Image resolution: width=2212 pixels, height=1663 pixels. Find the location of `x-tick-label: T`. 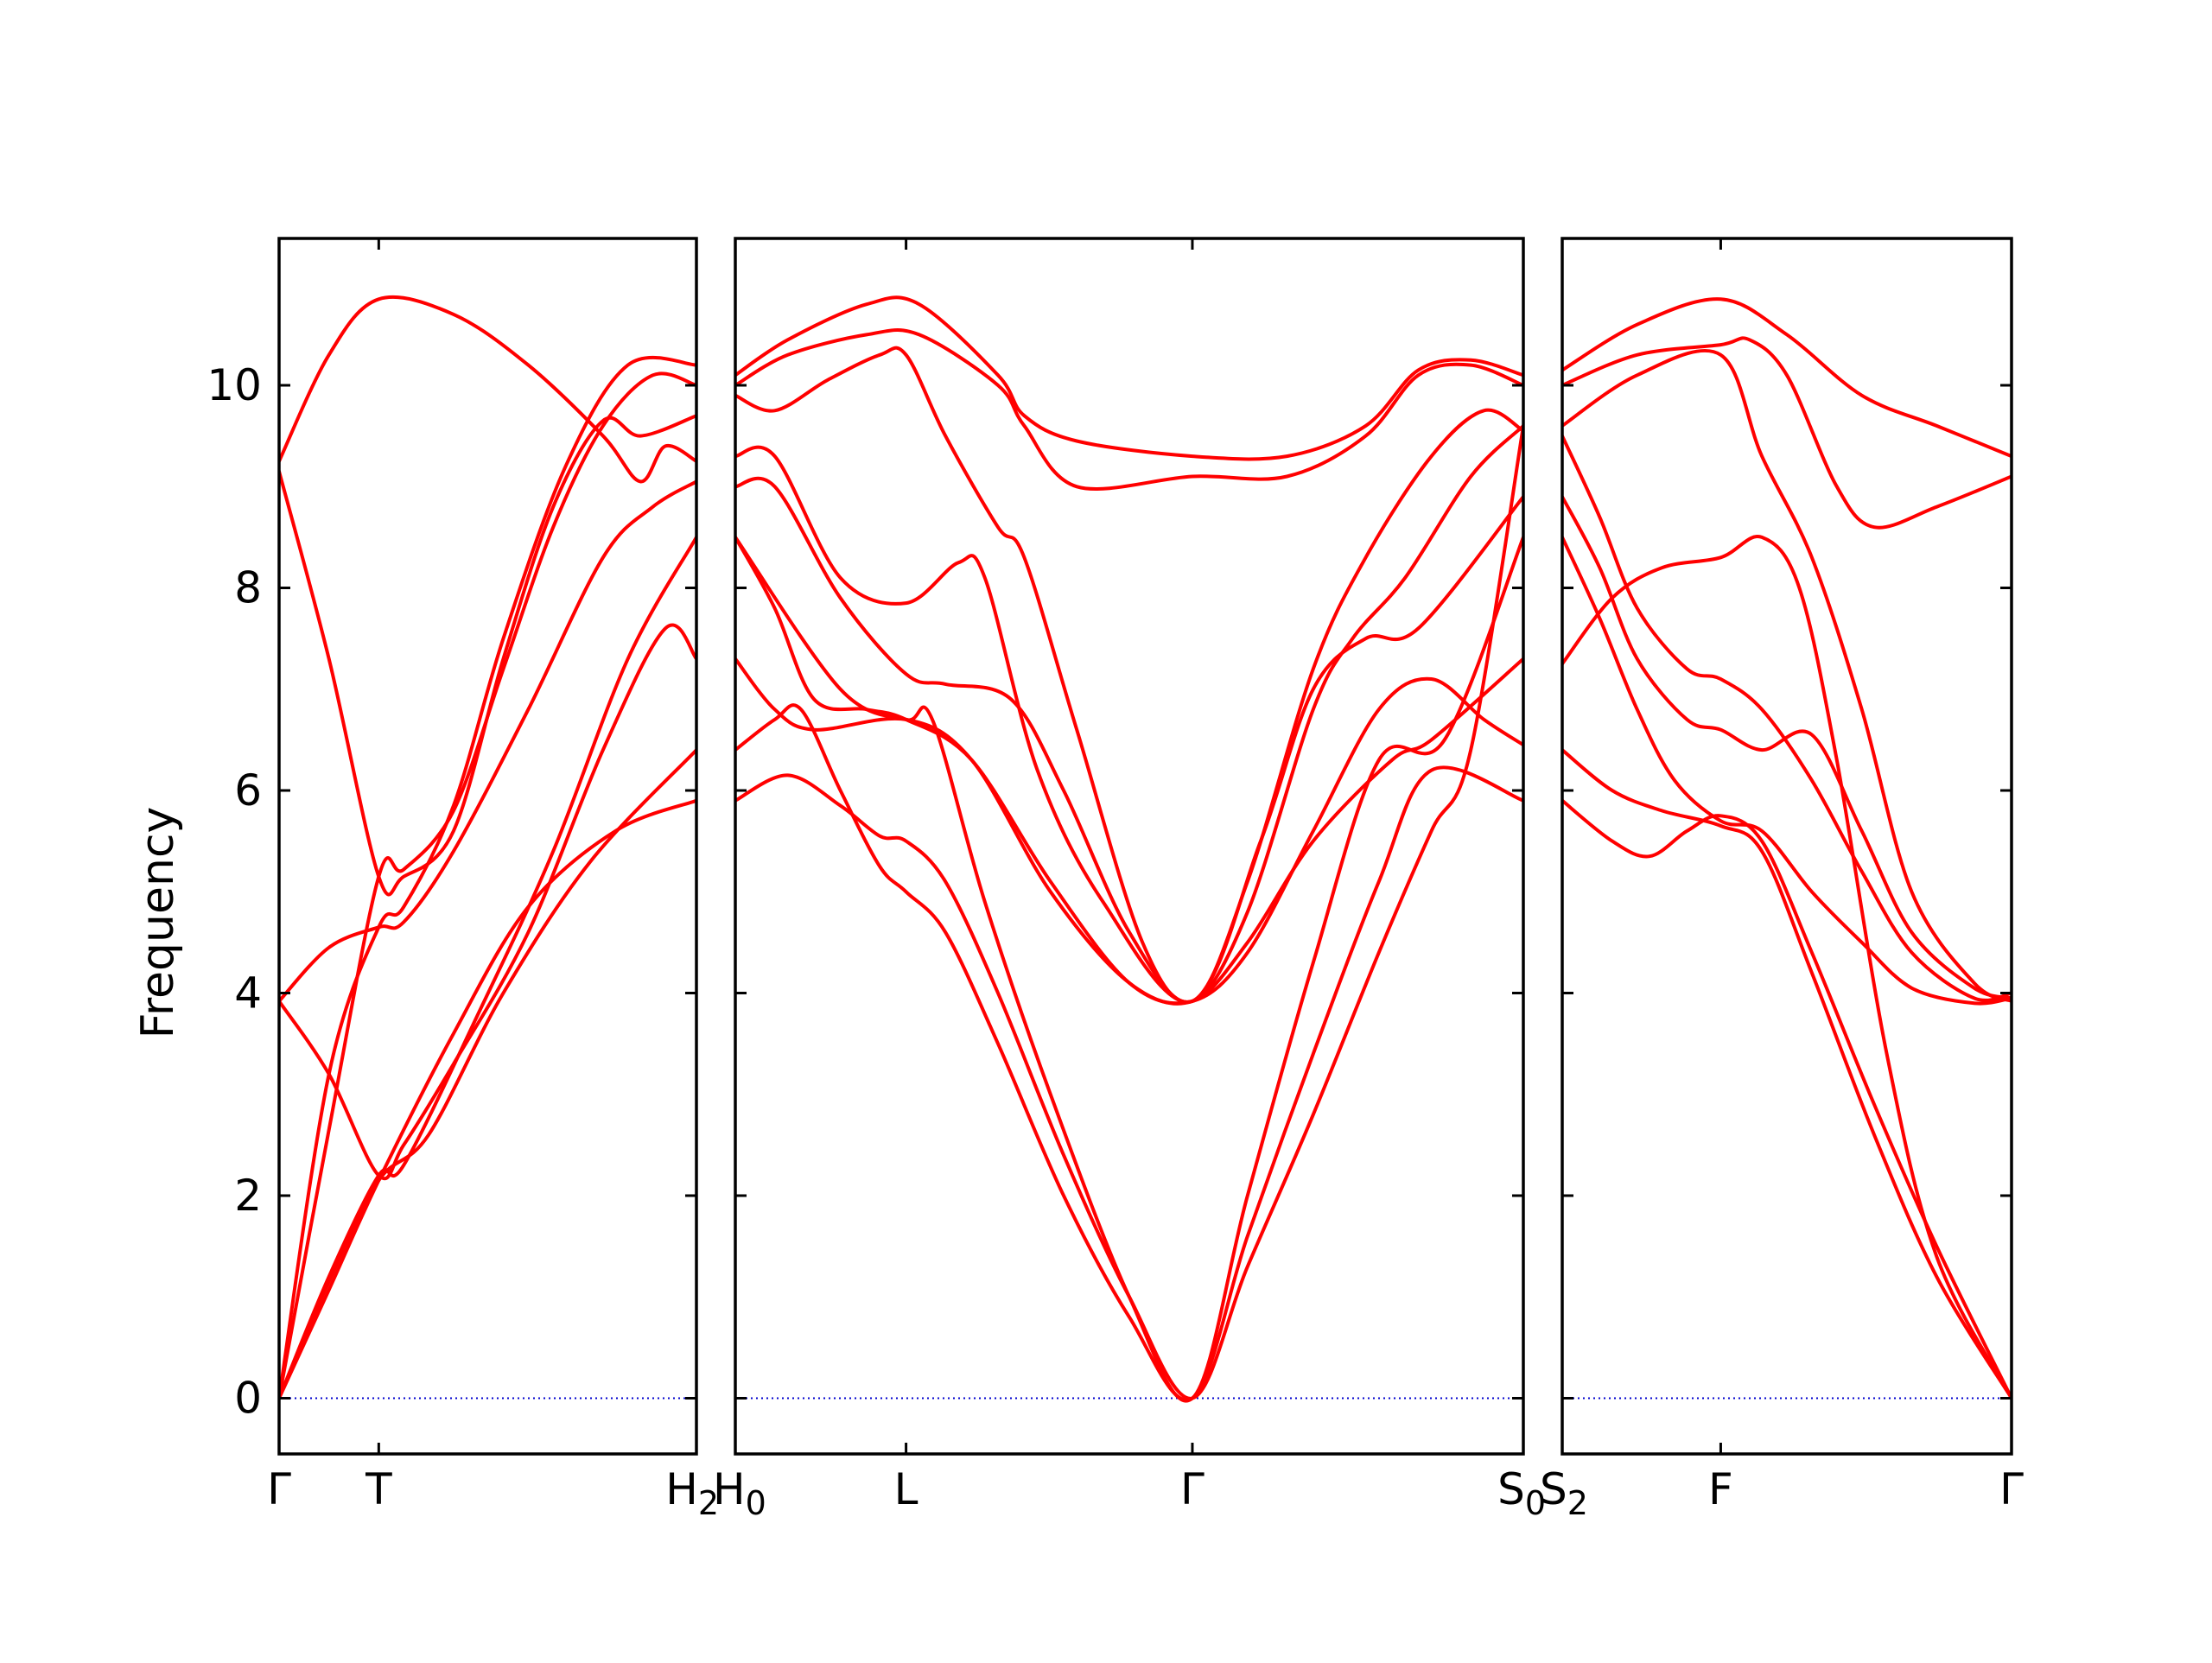

x-tick-label: T is located at coordinates (378, 1489).